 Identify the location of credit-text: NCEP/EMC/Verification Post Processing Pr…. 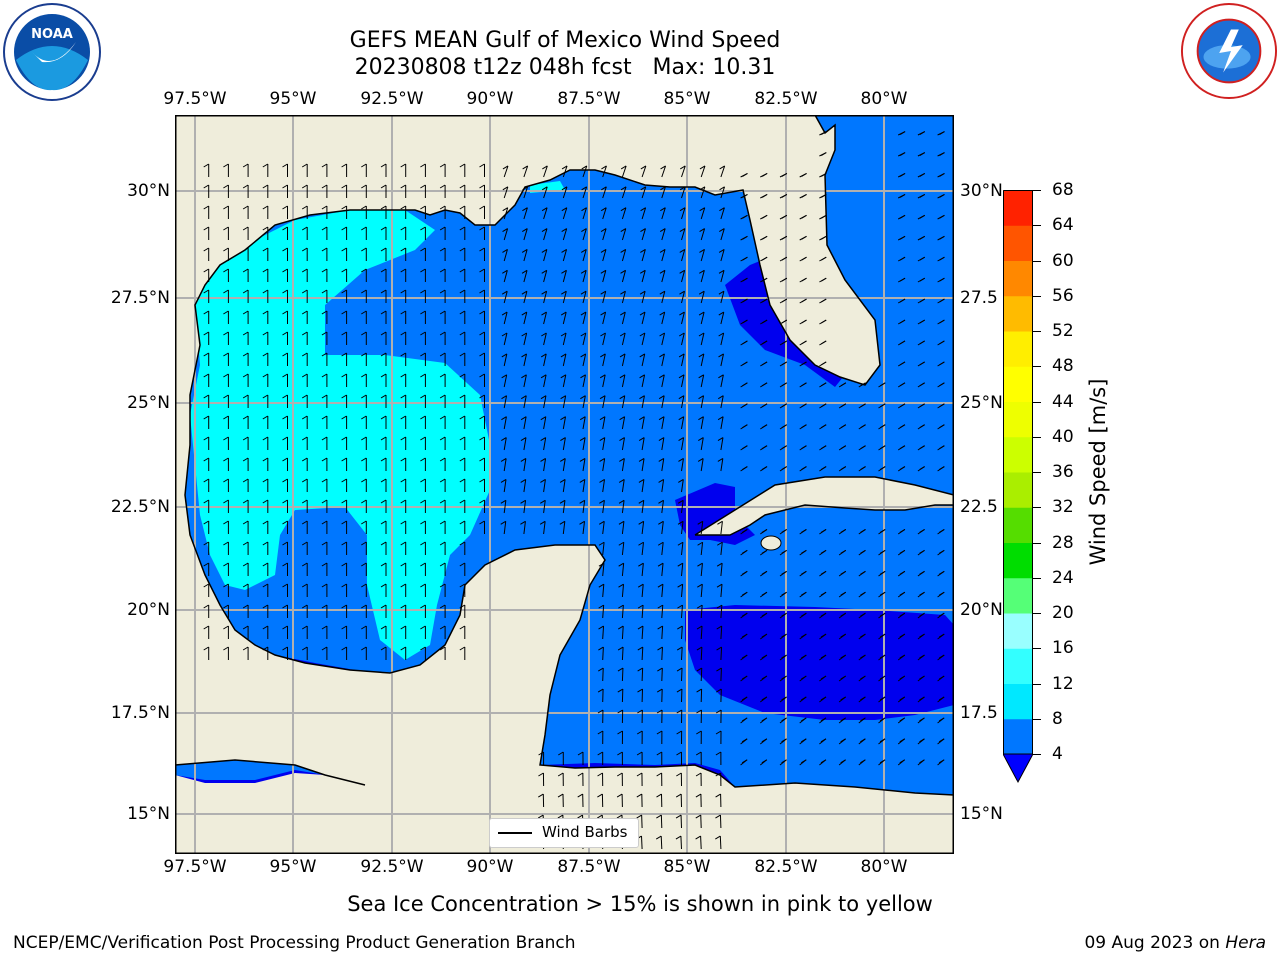
(294, 943).